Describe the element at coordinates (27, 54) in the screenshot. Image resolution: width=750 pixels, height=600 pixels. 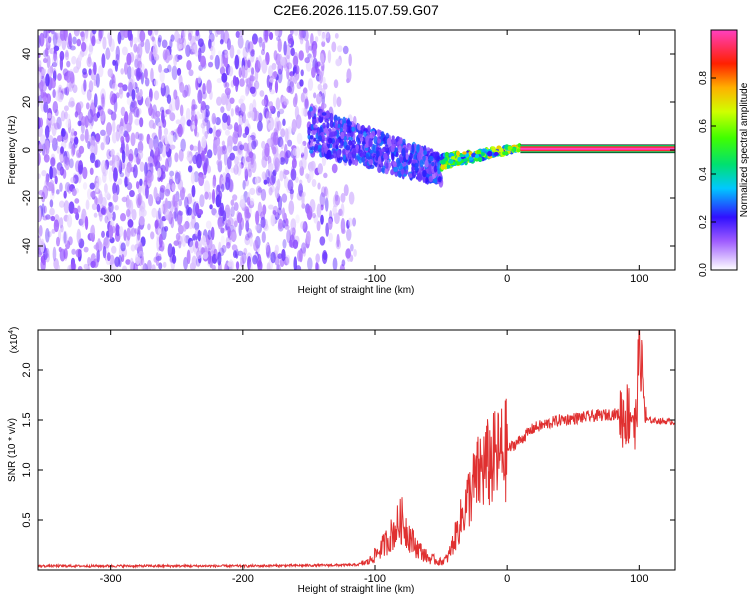
I see `y-tick-label: 40` at that location.